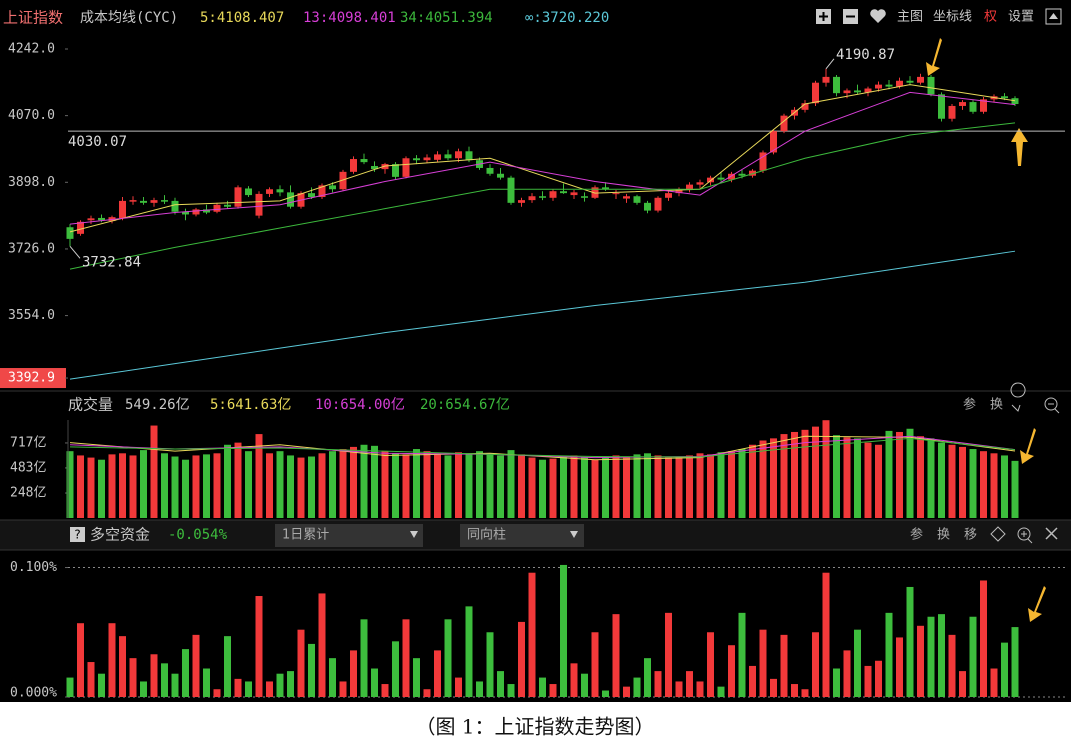 The height and width of the screenshot is (746, 1071). Describe the element at coordinates (1021, 17) in the screenshot. I see `toolbar-item: 设置` at that location.